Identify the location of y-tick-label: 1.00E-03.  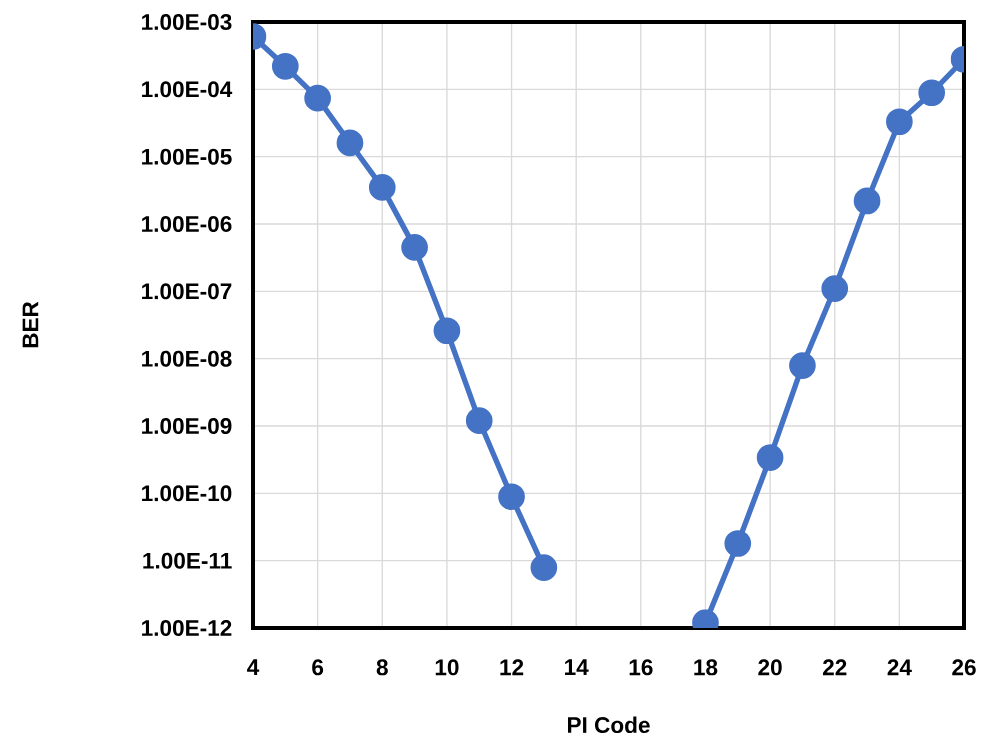
(187, 22).